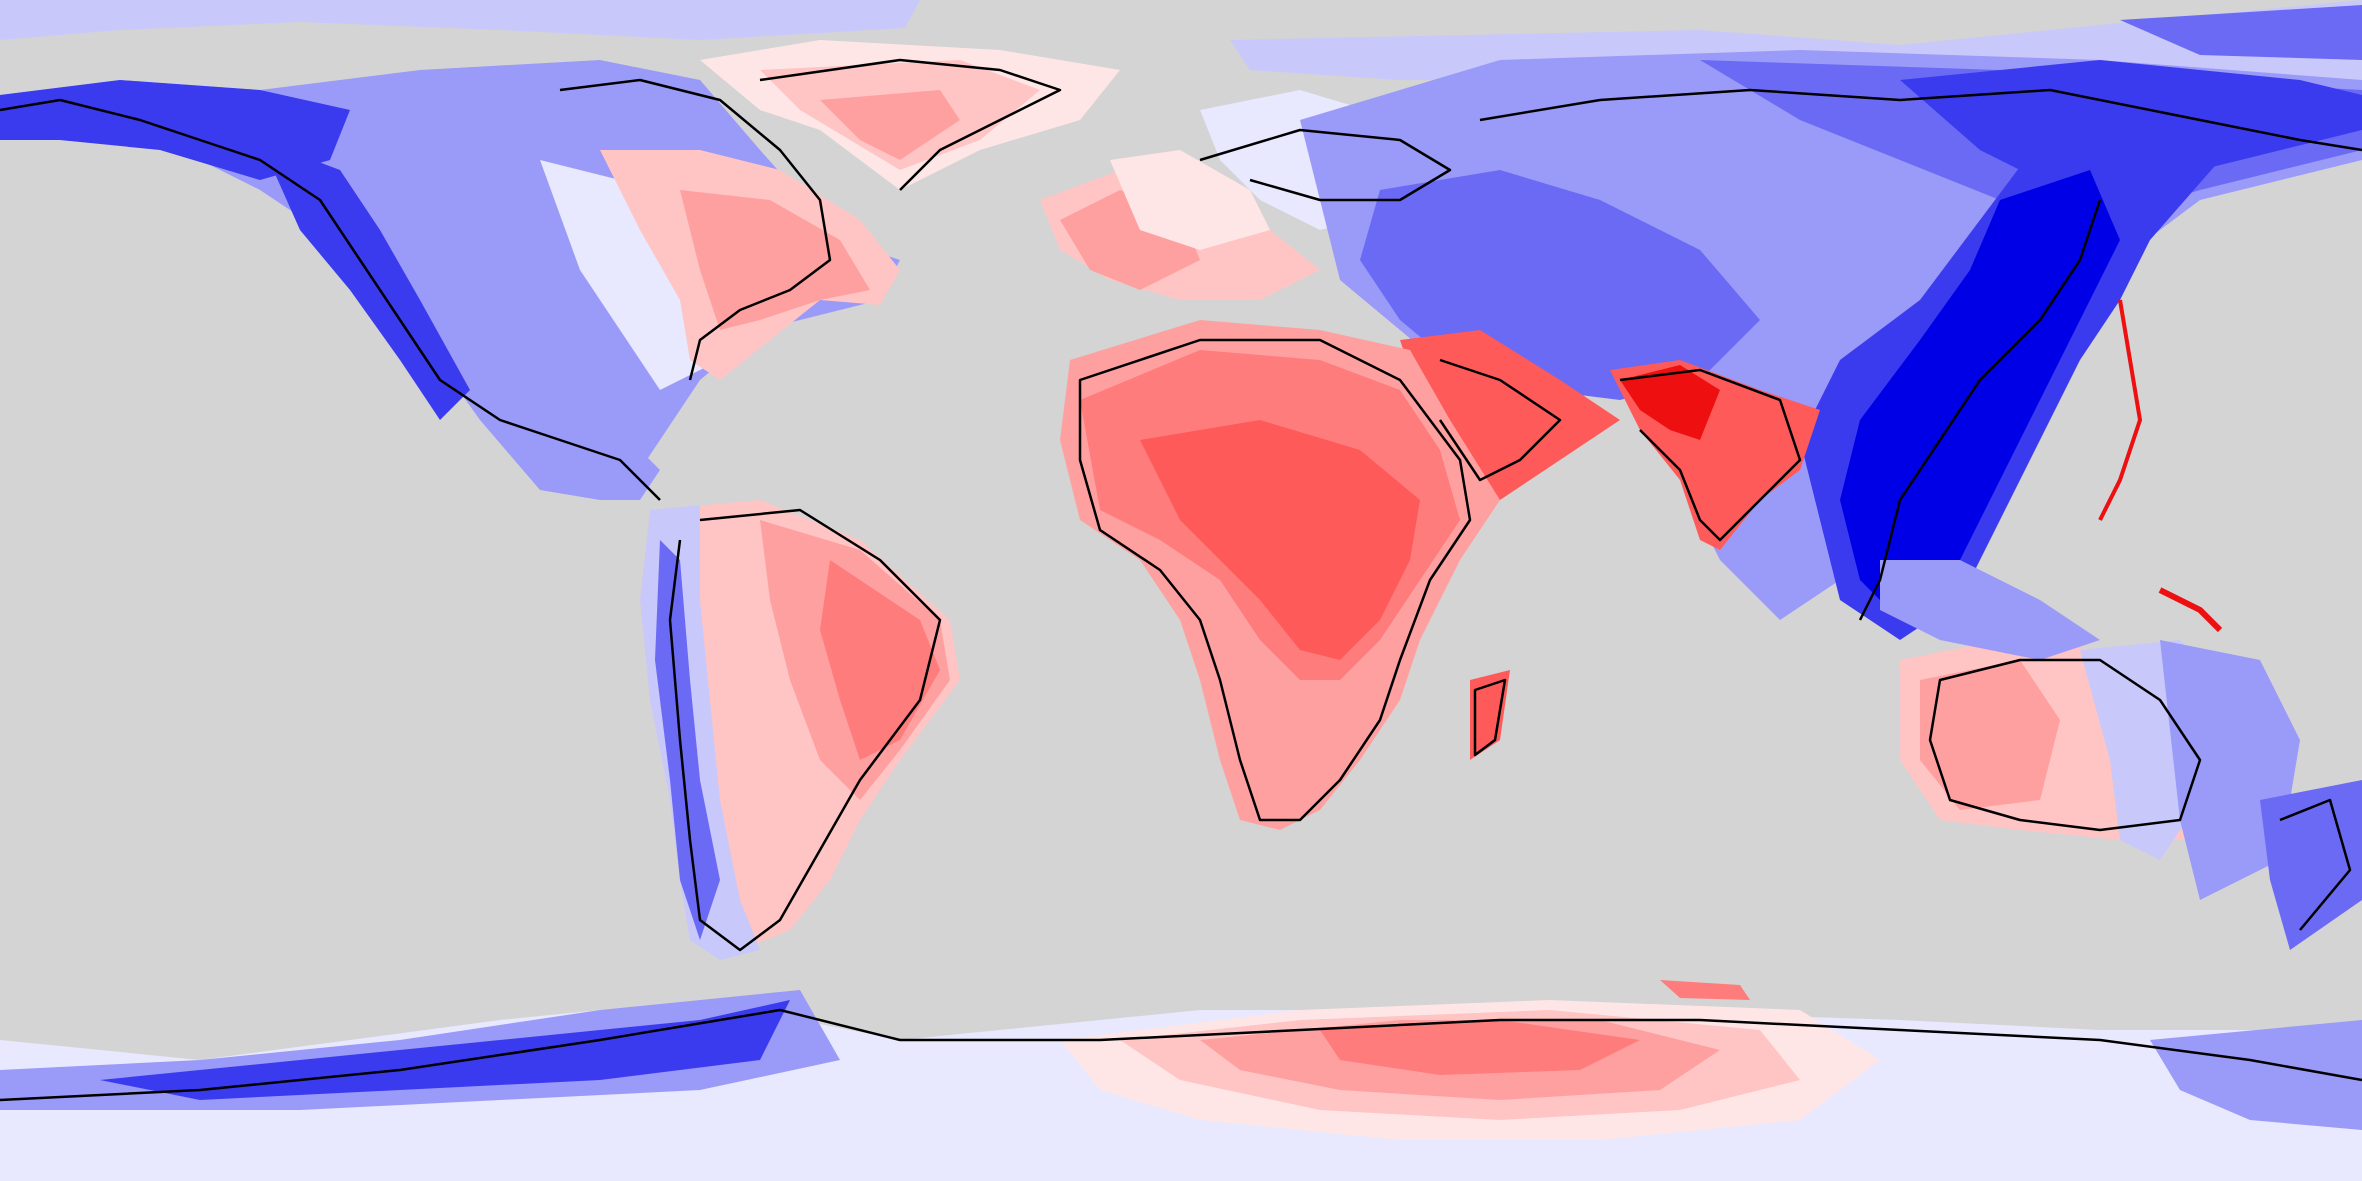  I want to click on new-guinea-highlight, so click(2190, 610).